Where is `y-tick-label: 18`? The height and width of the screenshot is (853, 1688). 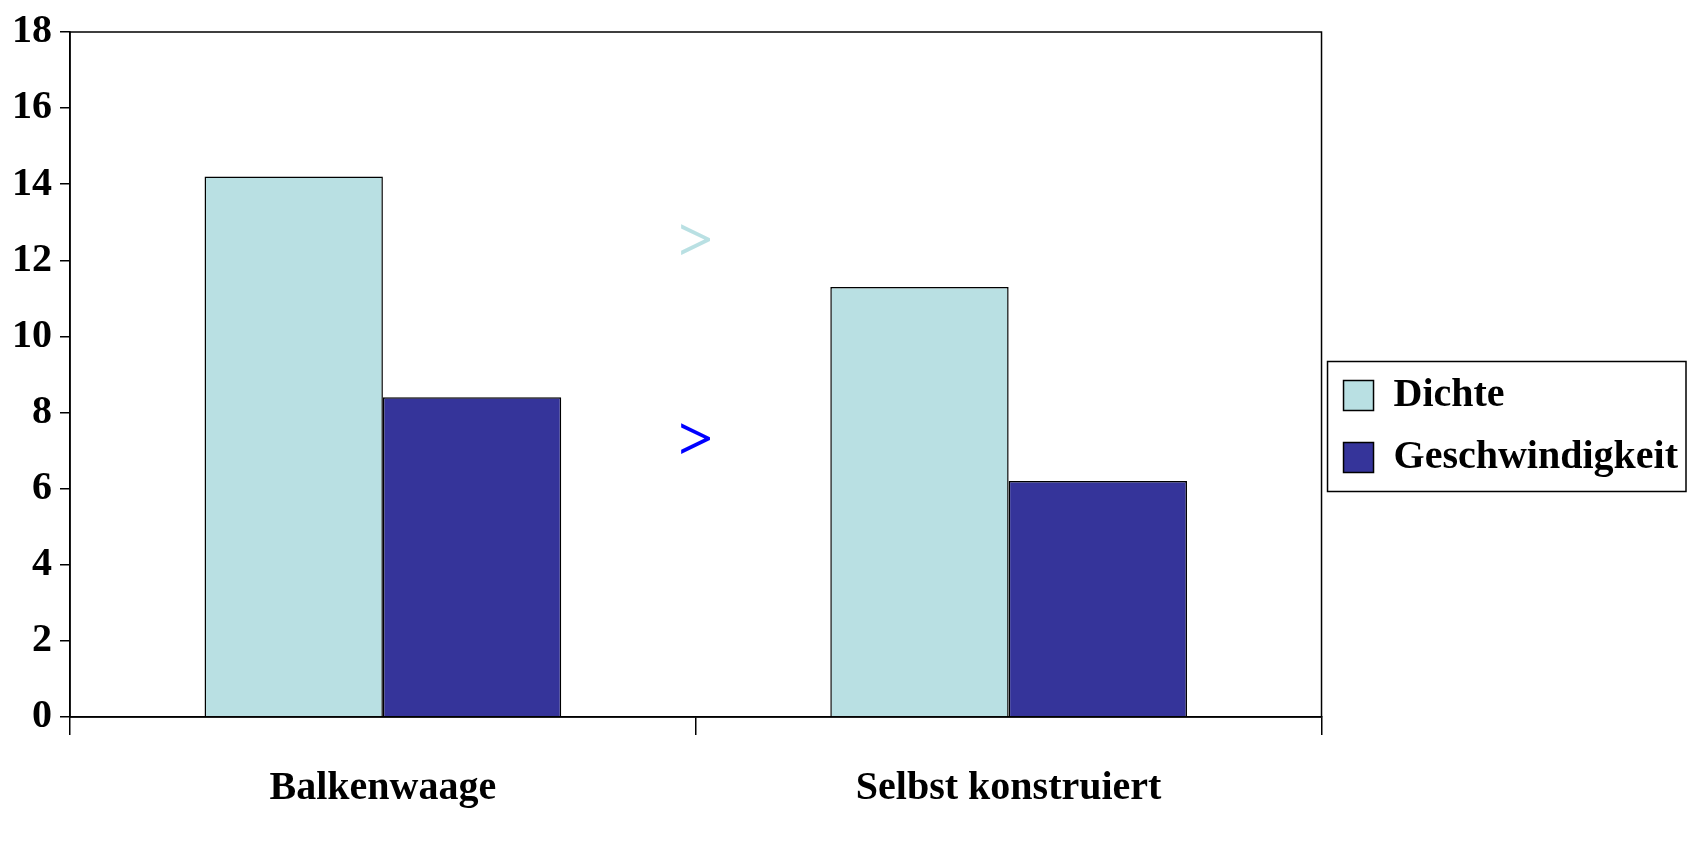 y-tick-label: 18 is located at coordinates (32, 29).